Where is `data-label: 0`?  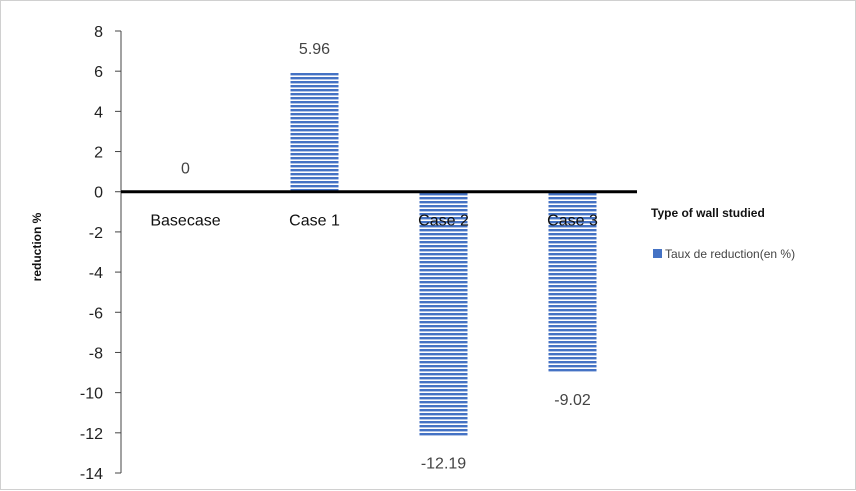
data-label: 0 is located at coordinates (185, 169).